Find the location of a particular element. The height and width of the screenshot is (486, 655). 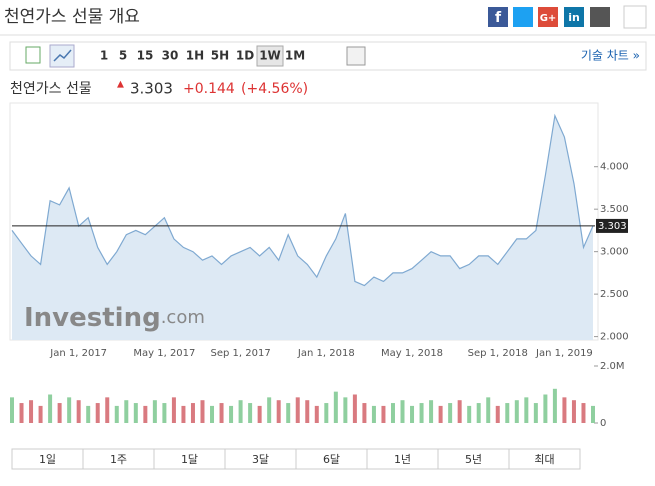

facebook-icon: f is located at coordinates (498, 18).